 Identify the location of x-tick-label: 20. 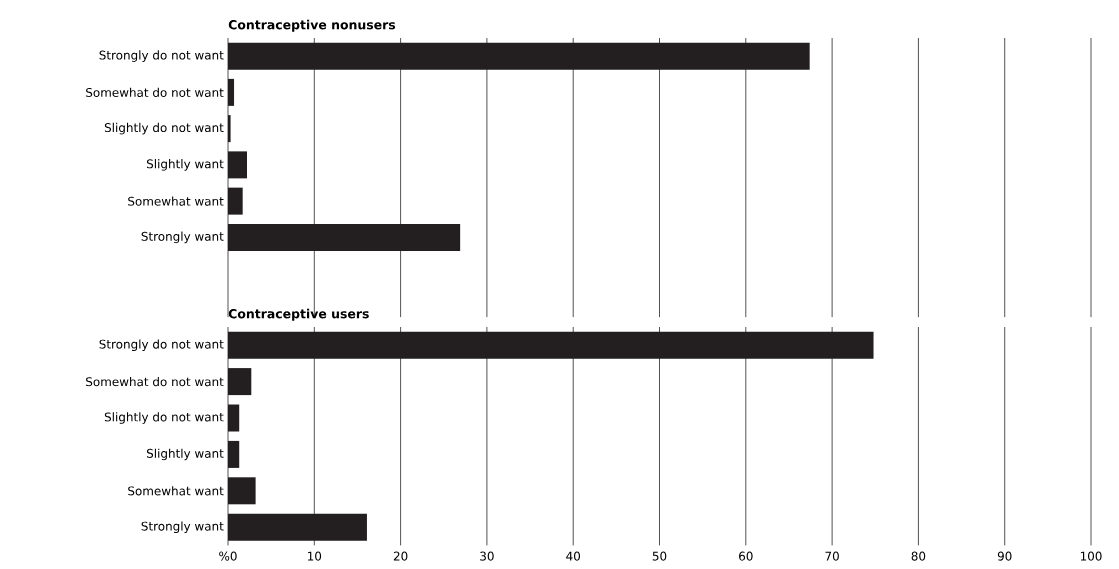
(400, 556).